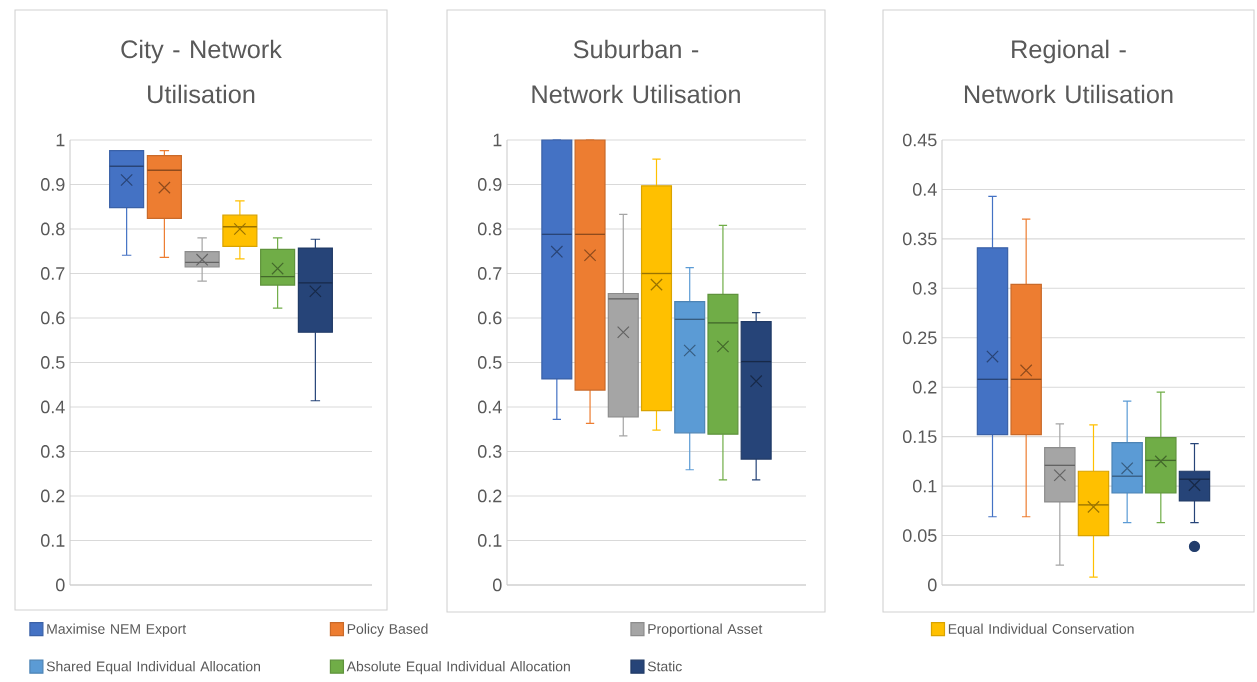 The height and width of the screenshot is (682, 1257). Describe the element at coordinates (705, 630) in the screenshot. I see `legend-label: Proportional Asset` at that location.